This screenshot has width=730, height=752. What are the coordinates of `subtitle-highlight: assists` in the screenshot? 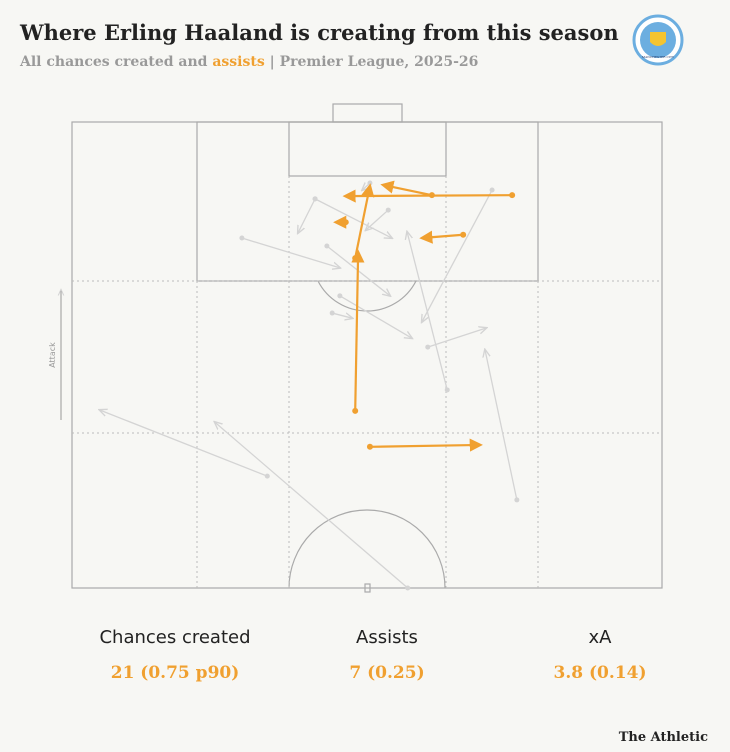 It's located at (238, 62).